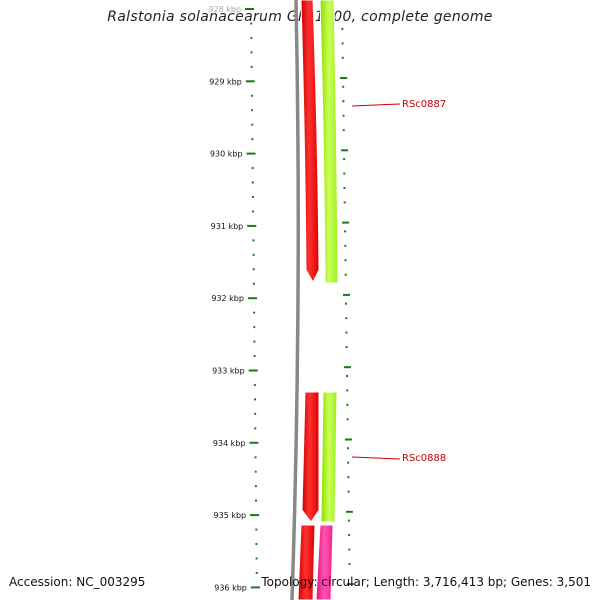 The image size is (600, 600). Describe the element at coordinates (227, 226) in the screenshot. I see `ruler-label: 931 kbp` at that location.